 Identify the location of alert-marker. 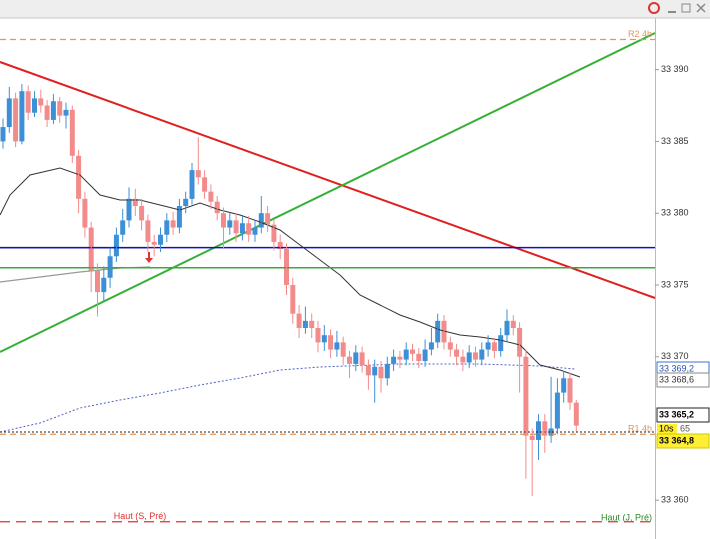
(149, 257).